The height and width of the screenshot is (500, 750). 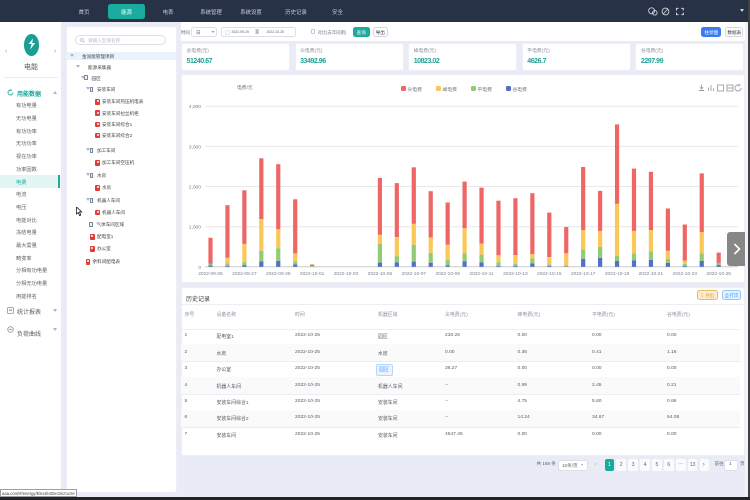 What do you see at coordinates (195, 147) in the screenshot?
I see `svg-text: 3,000` at bounding box center [195, 147].